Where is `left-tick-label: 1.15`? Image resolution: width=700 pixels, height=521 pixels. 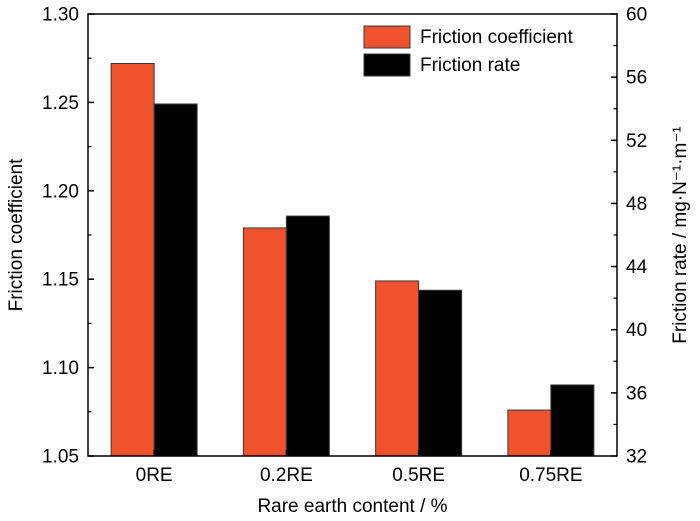 left-tick-label: 1.15 is located at coordinates (60, 280).